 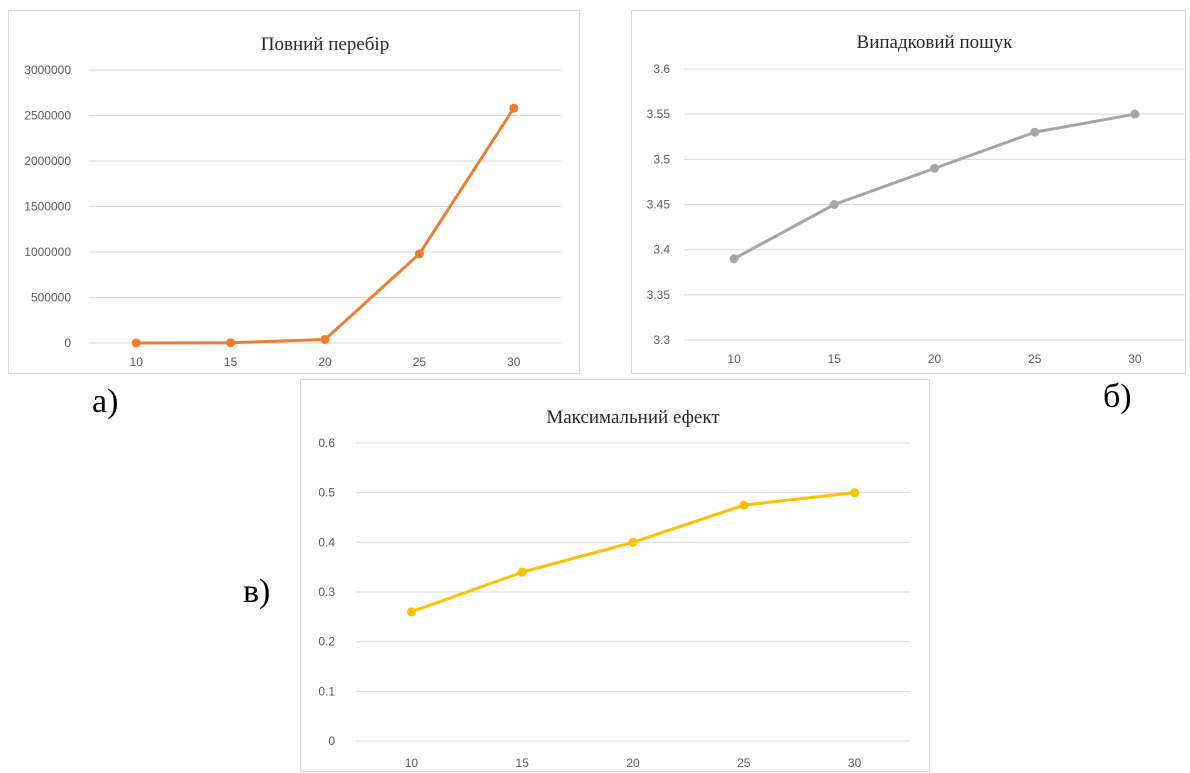 What do you see at coordinates (659, 114) in the screenshot?
I see `y-tick-label: 3.55` at bounding box center [659, 114].